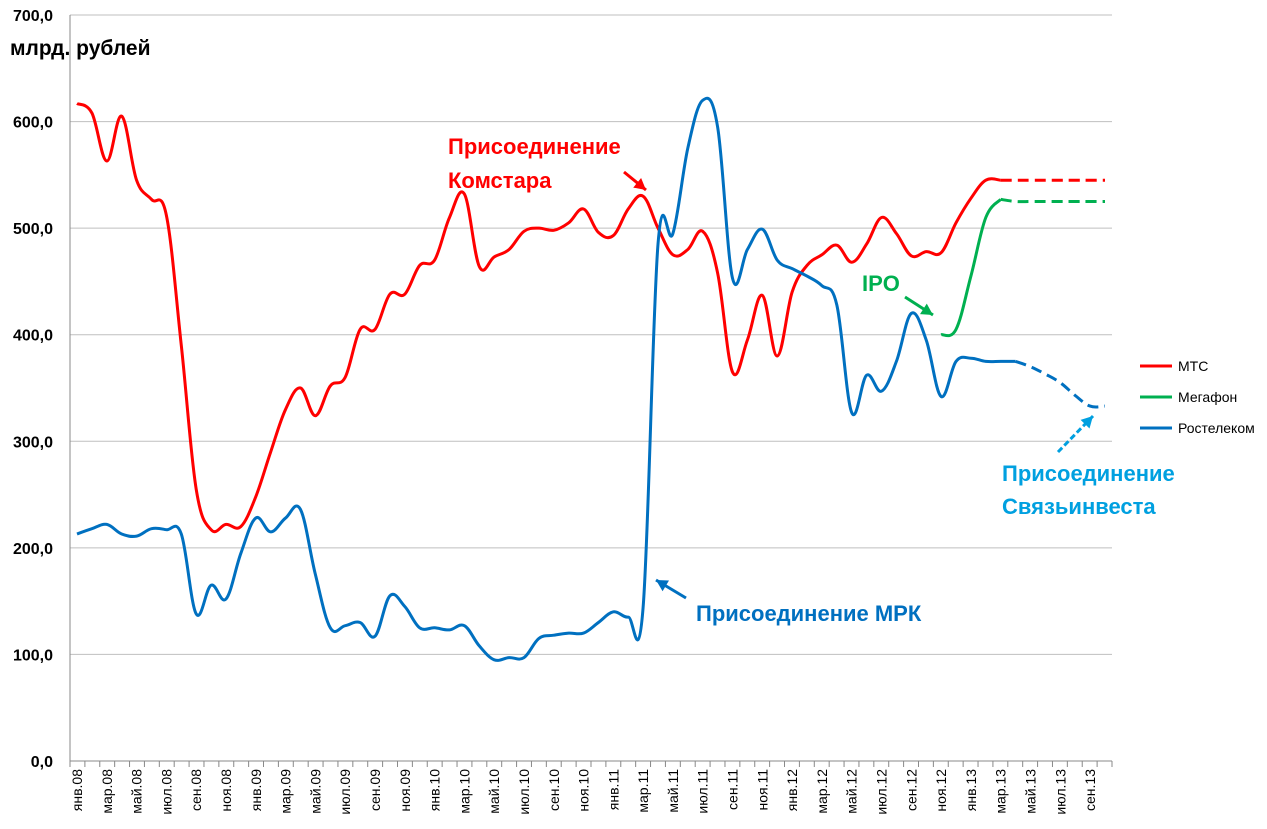 Image resolution: width=1267 pixels, height=829 pixels. What do you see at coordinates (792, 790) in the screenshot?
I see `x-tick-label: янв.12` at bounding box center [792, 790].